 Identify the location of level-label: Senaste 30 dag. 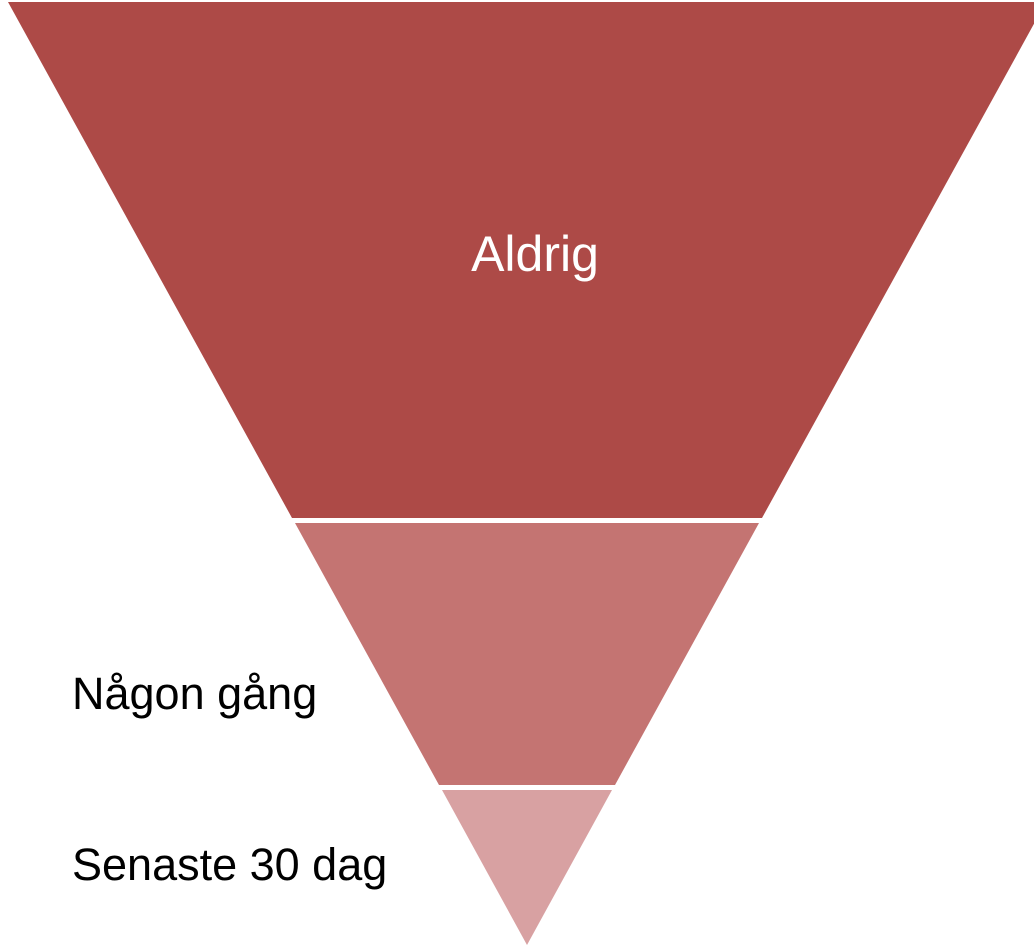
(229, 864).